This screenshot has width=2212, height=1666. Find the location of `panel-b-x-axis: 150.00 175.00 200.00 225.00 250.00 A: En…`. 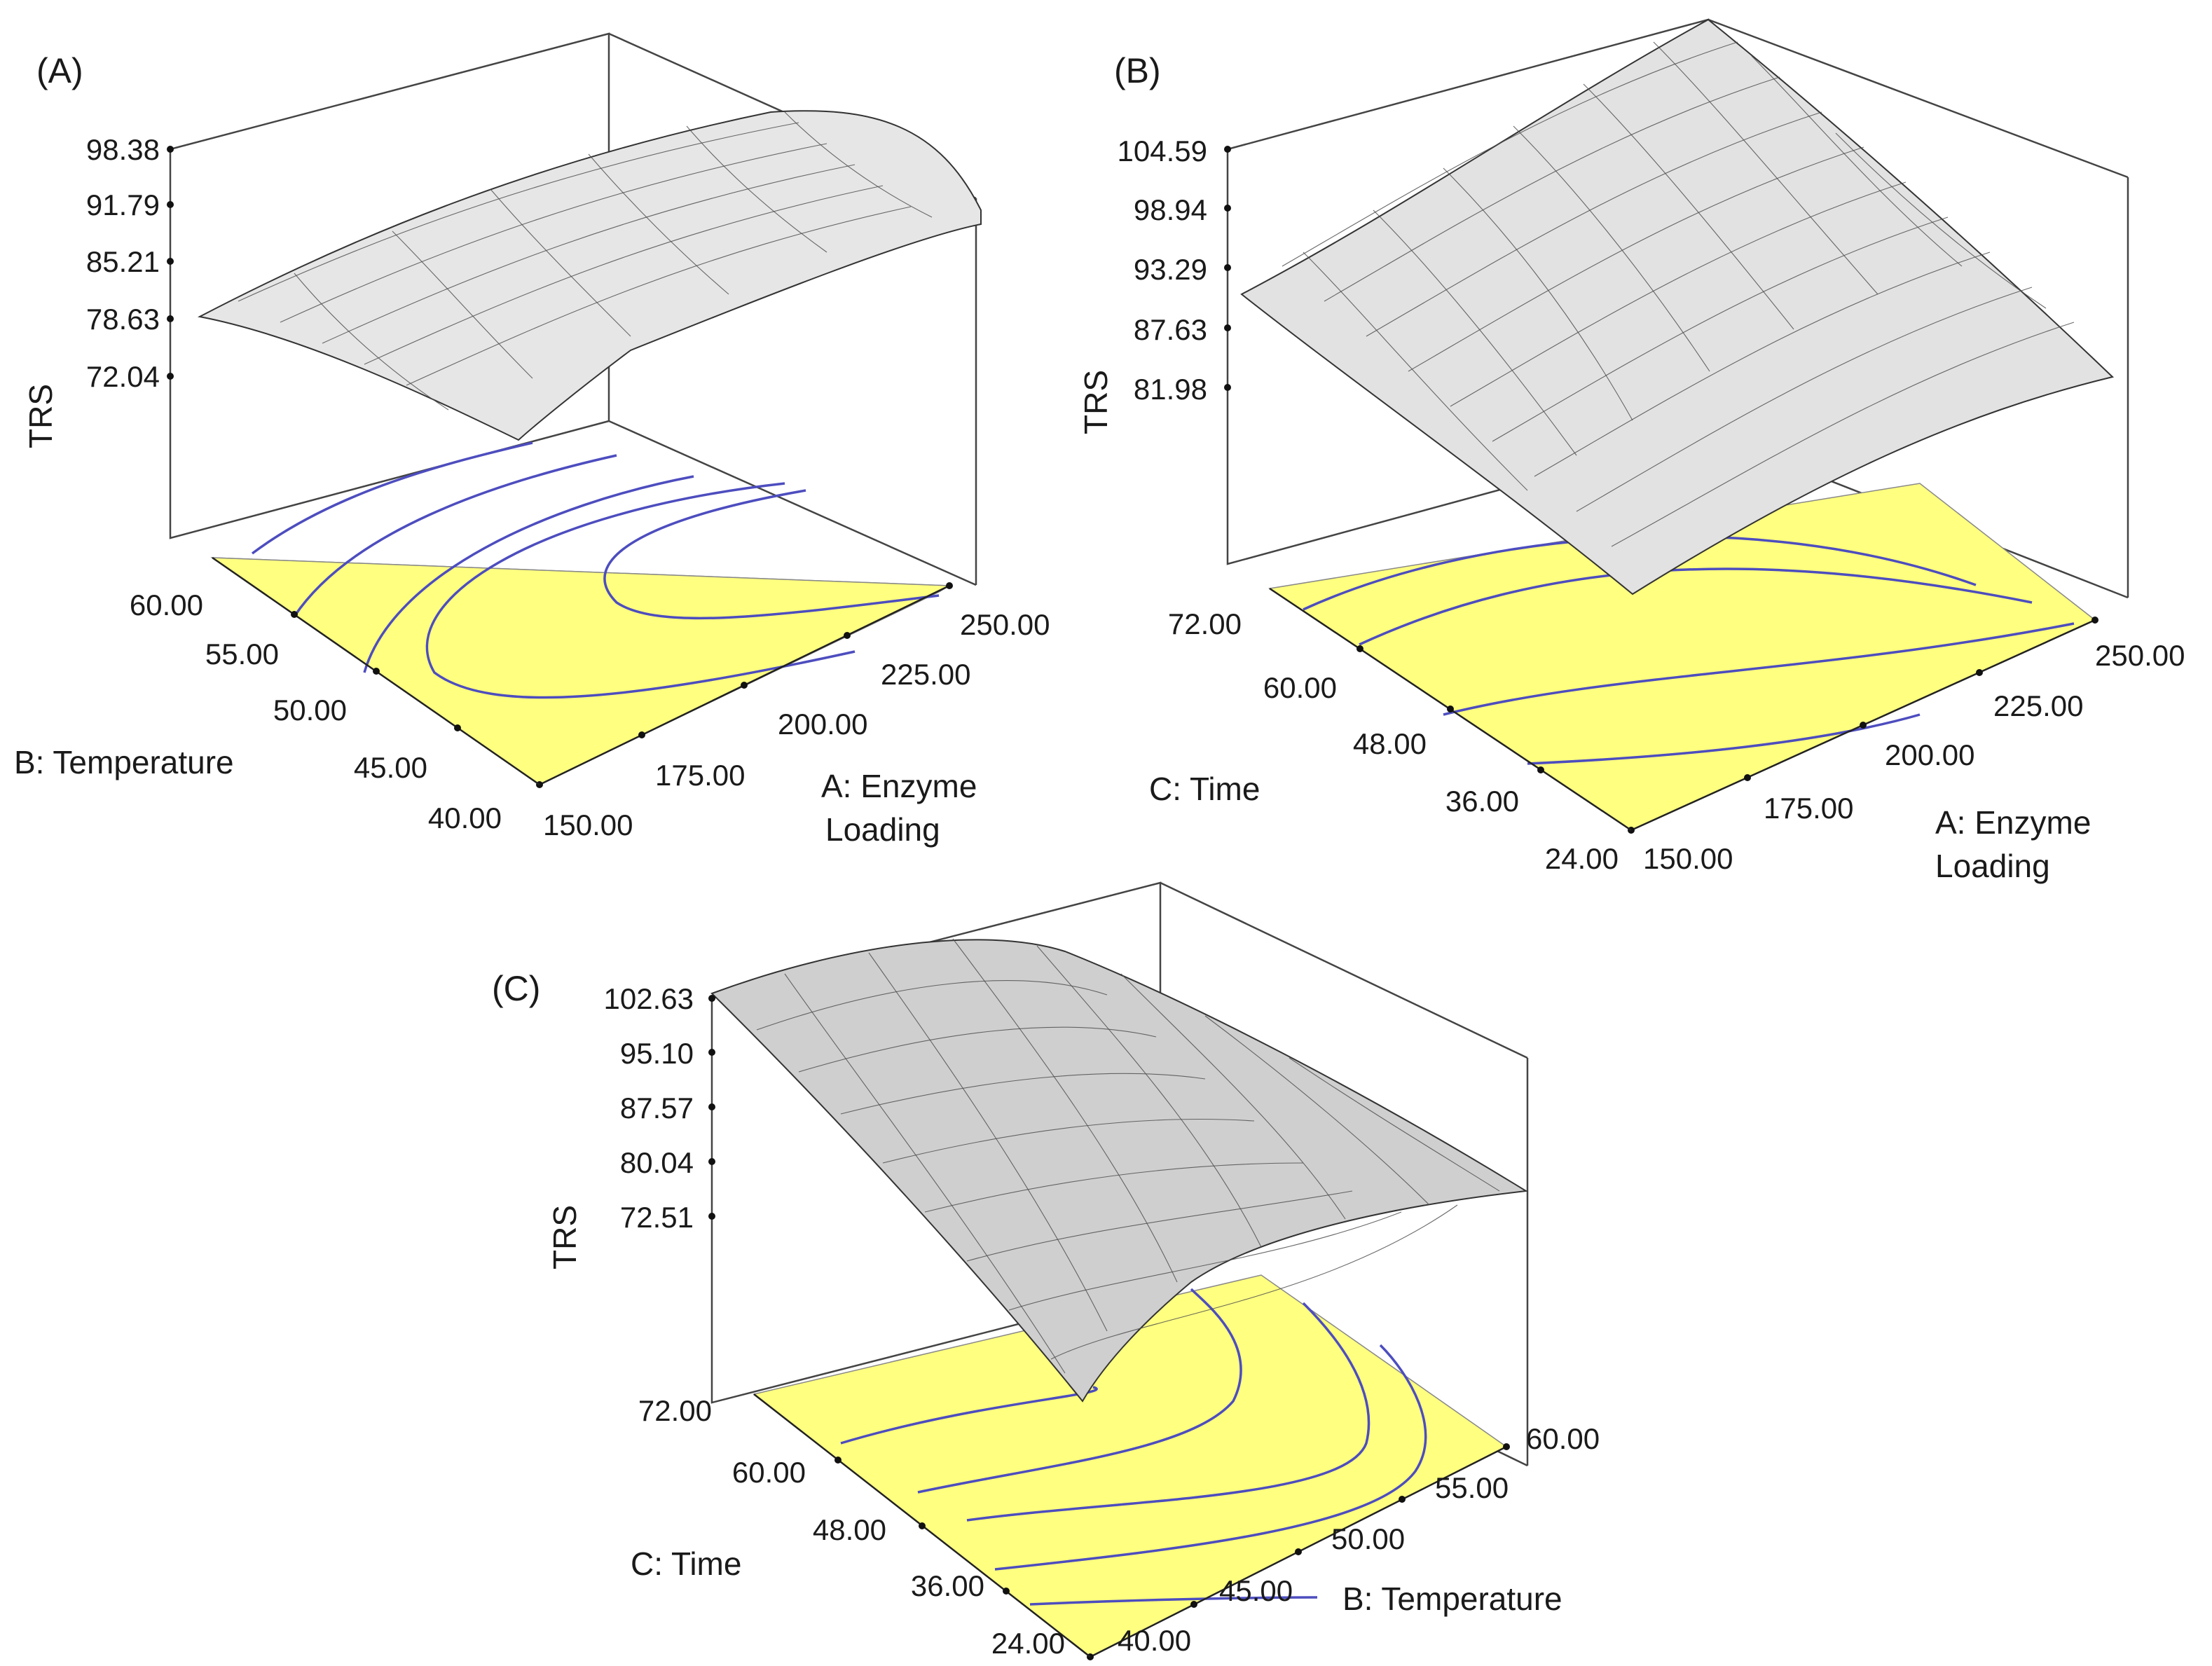

panel-b-x-axis: 150.00 175.00 200.00 225.00 250.00 A: En… is located at coordinates (1907, 750).